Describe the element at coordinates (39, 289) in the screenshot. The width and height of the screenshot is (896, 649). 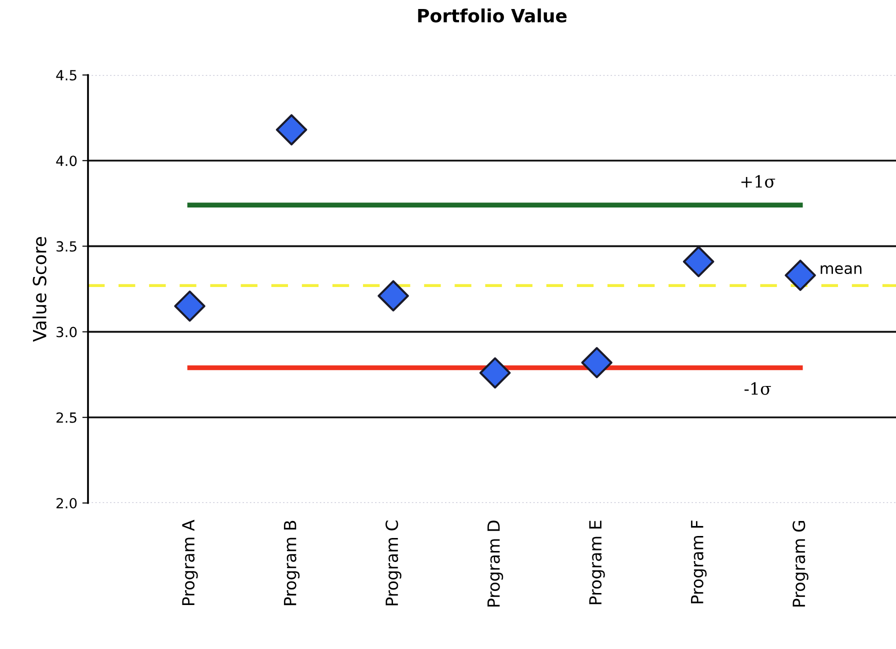
I see `y-axis-title: Value Score` at that location.